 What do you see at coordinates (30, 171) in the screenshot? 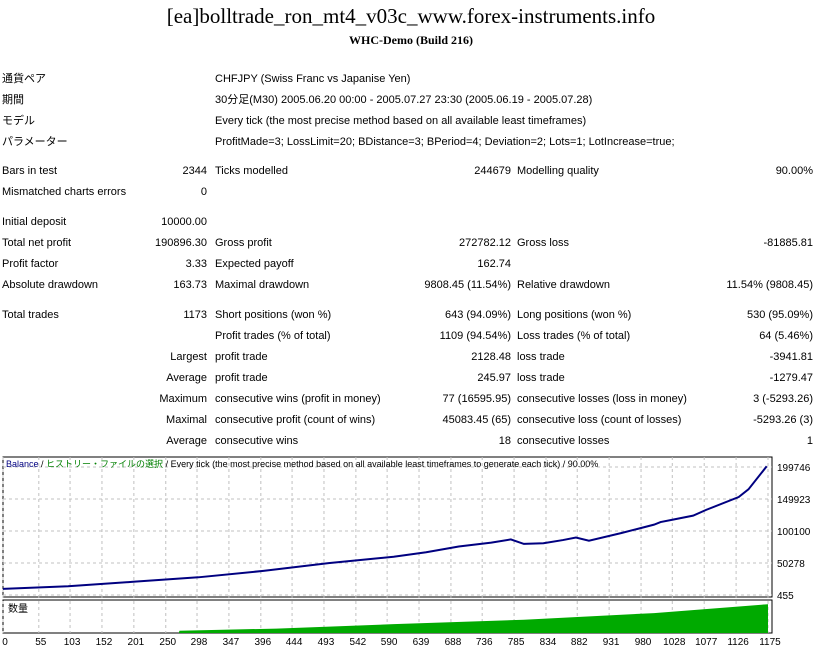
I see `stat-l1: Bars in test` at bounding box center [30, 171].